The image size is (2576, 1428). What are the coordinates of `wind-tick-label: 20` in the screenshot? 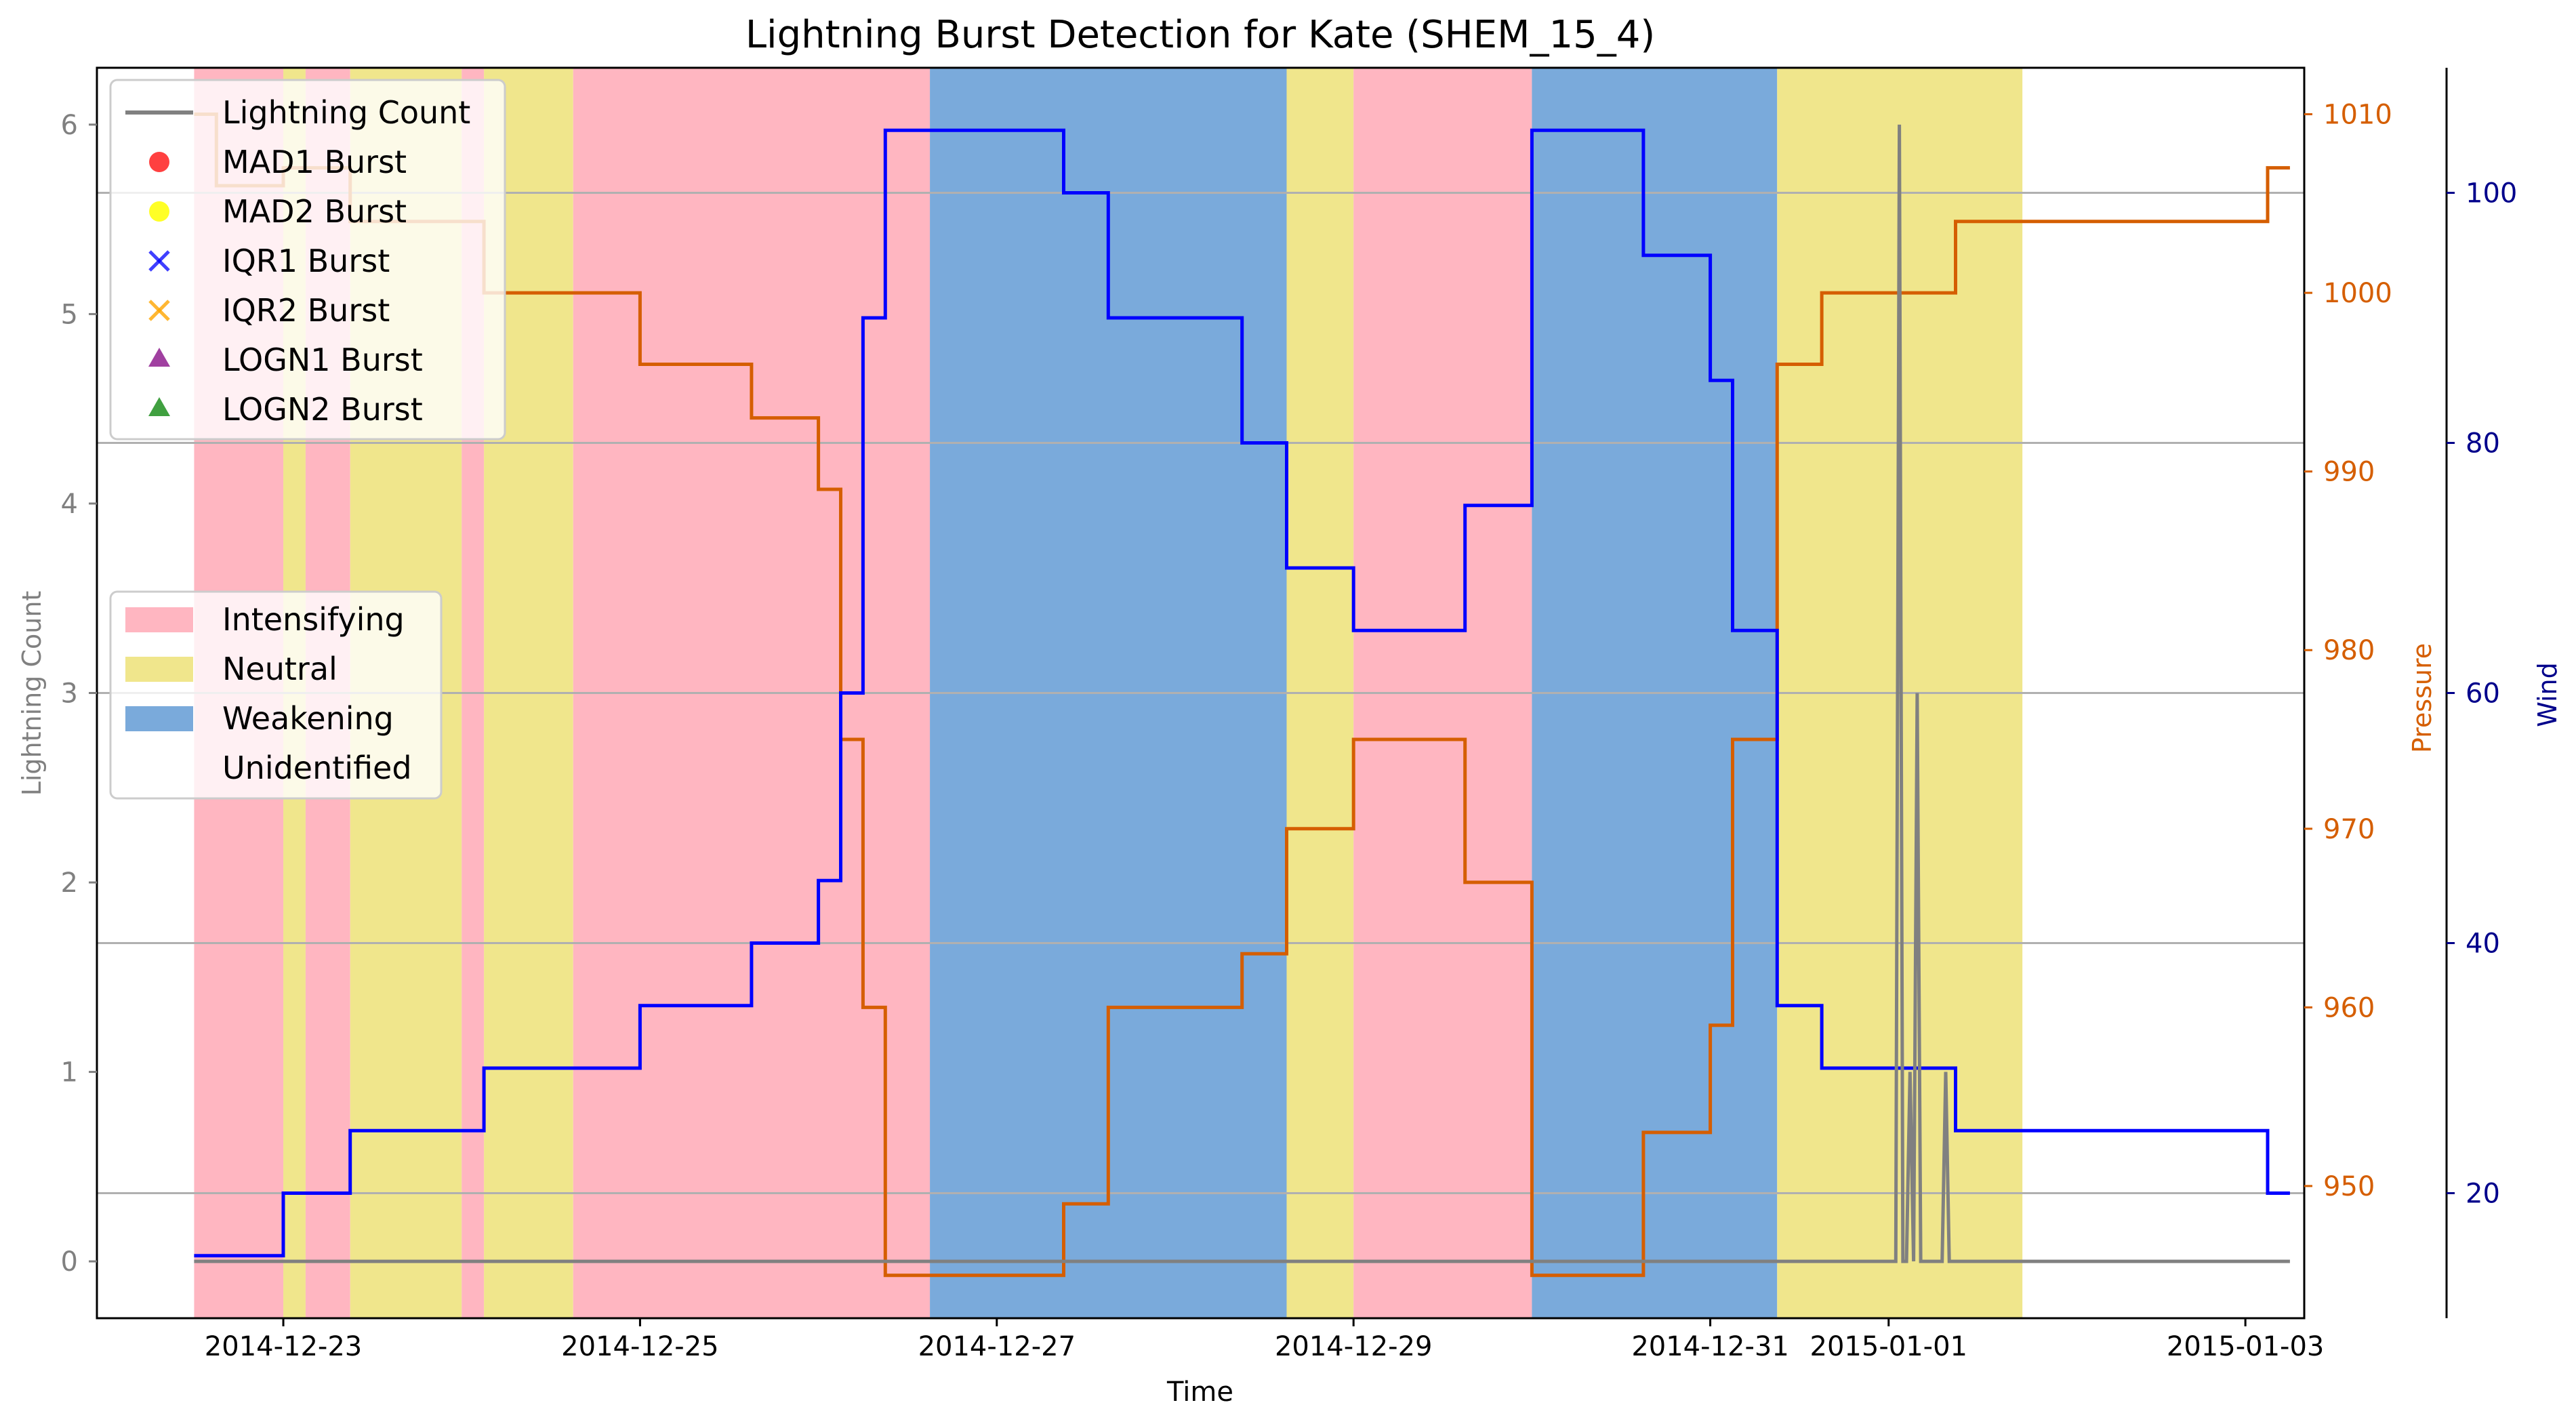 It's located at (2483, 1194).